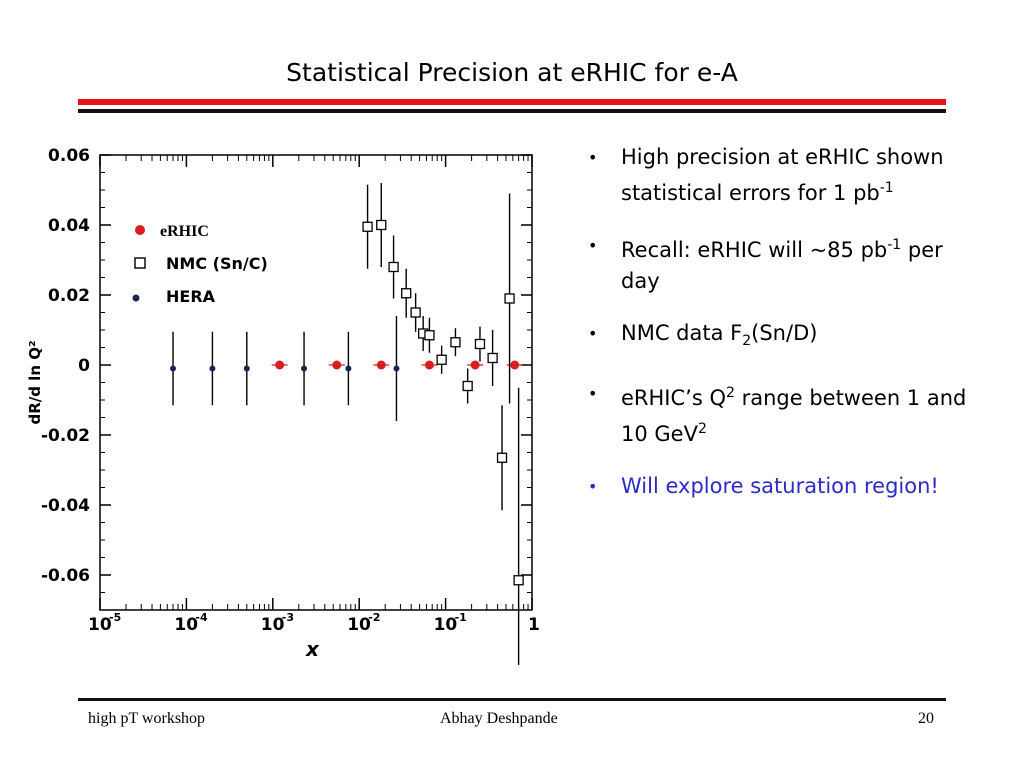 This screenshot has height=768, width=1024. Describe the element at coordinates (115, 617) in the screenshot. I see `x-tick-exponent: -5` at that location.